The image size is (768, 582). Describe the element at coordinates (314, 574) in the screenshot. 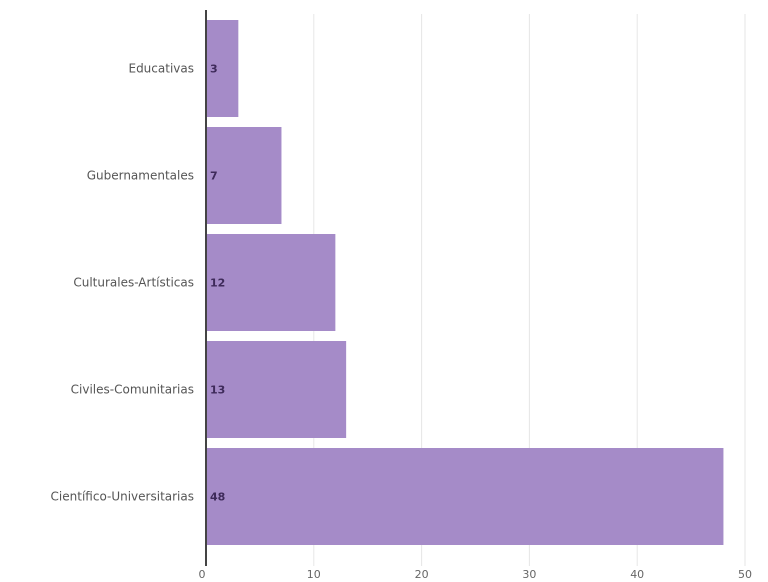

I see `x-tick-label: 10` at that location.